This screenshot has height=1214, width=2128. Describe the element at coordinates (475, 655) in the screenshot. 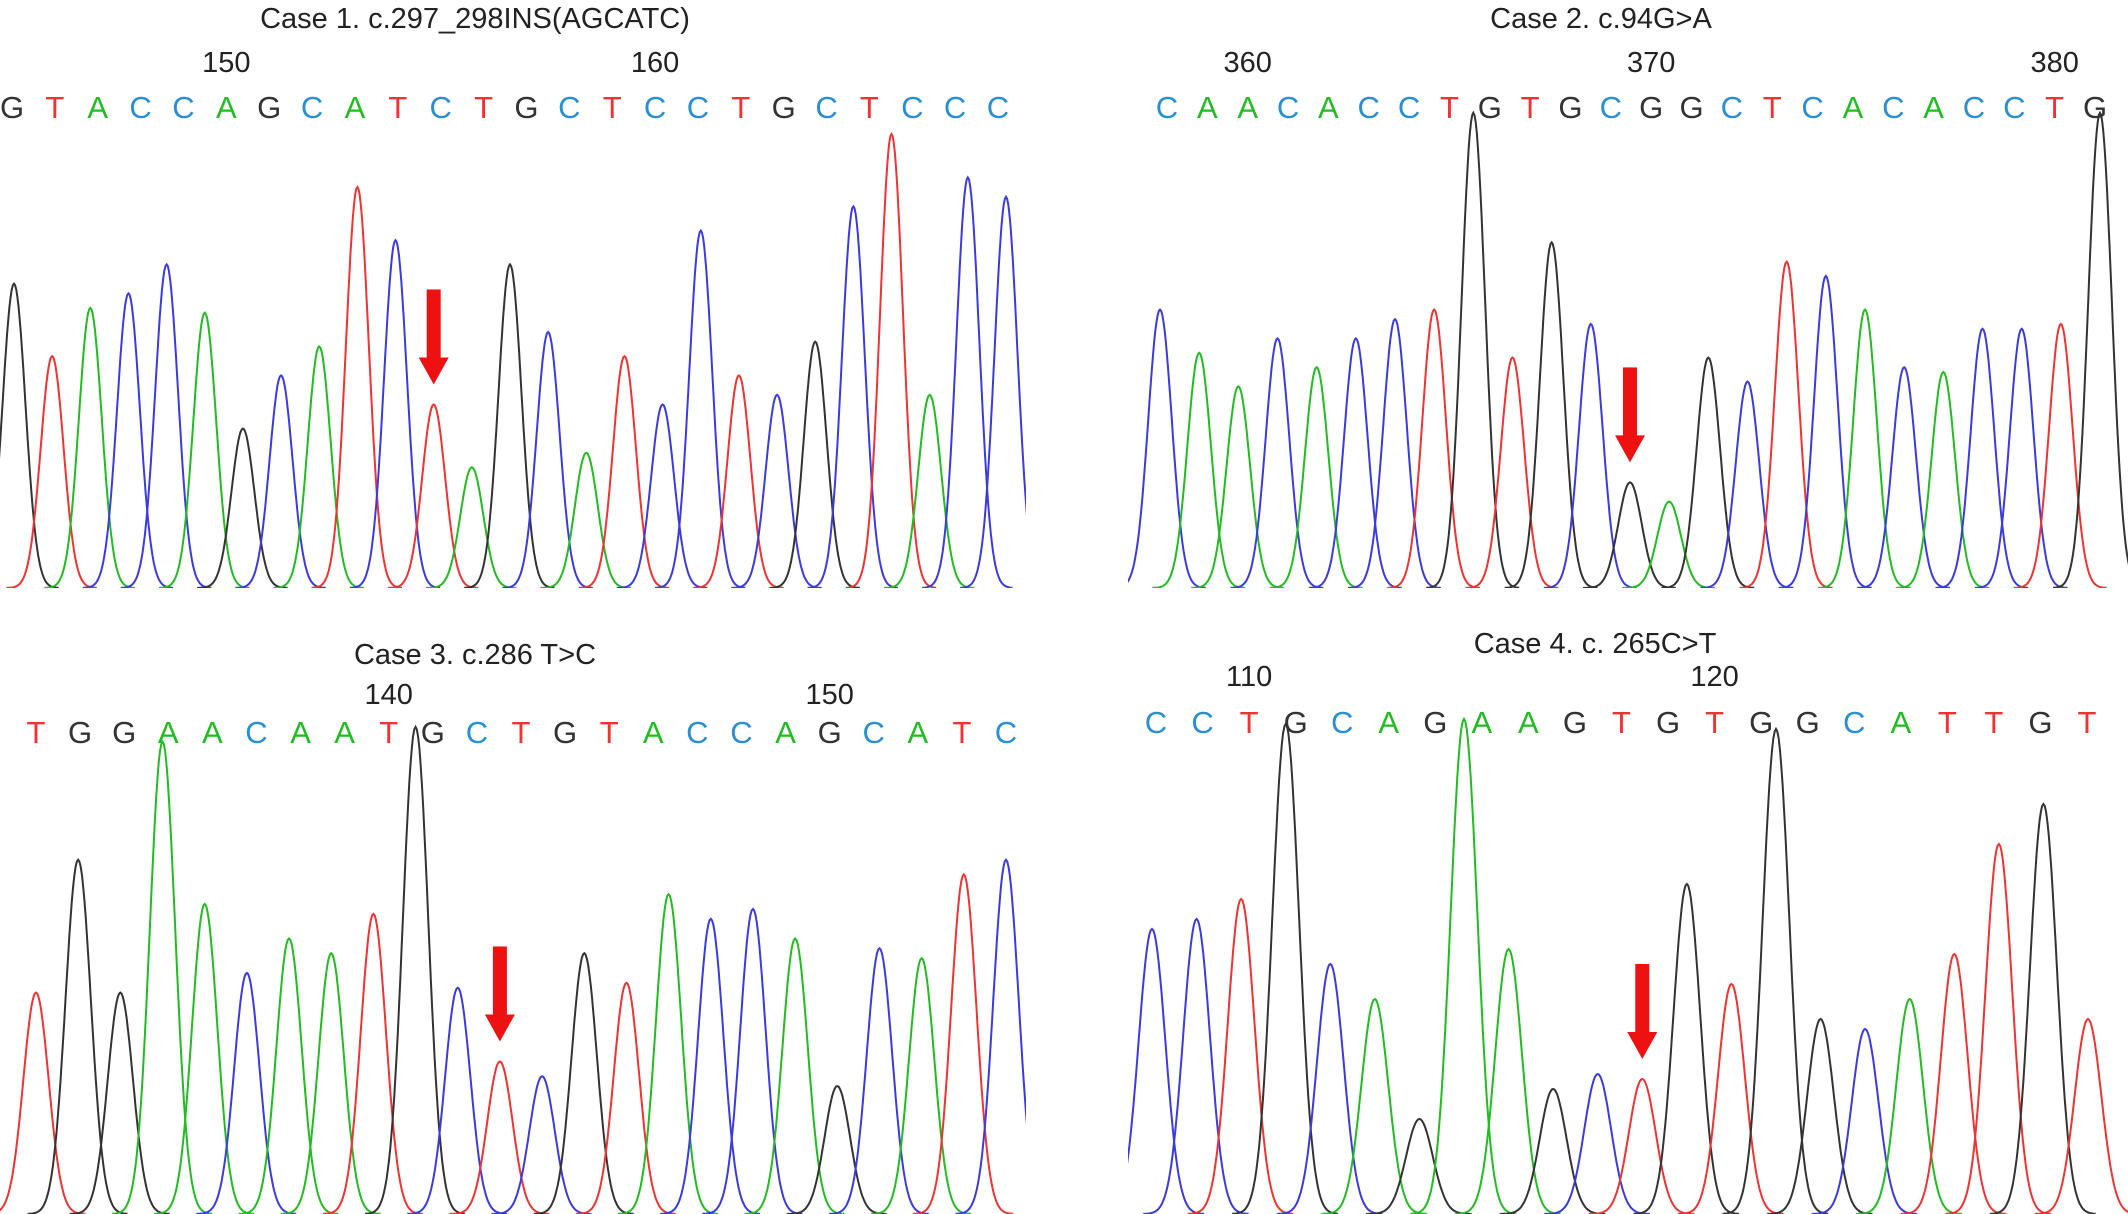

I see `panel-title: Case 3. c.286 T>C` at that location.